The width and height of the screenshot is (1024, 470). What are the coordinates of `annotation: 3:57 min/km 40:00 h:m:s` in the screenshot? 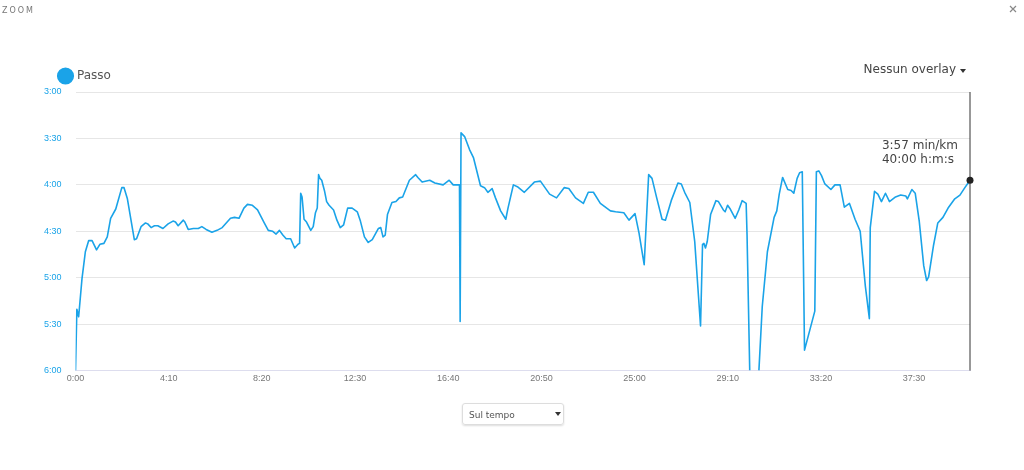 It's located at (920, 152).